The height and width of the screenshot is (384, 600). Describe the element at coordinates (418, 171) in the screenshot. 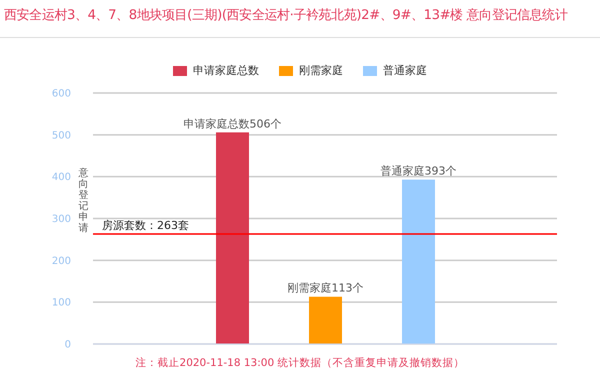

I see `data-label: 普通家庭393个` at that location.